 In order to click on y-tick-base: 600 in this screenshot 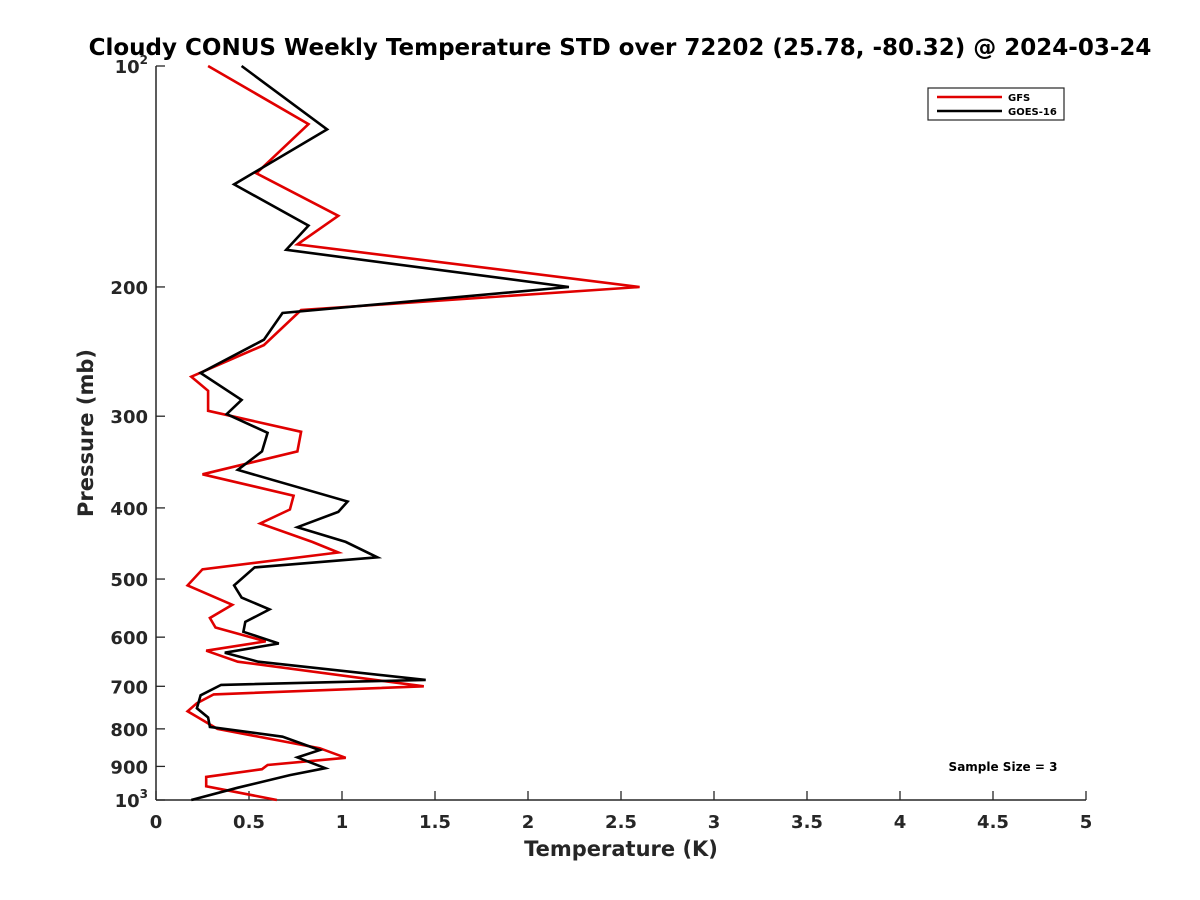, I will do `click(129, 638)`.